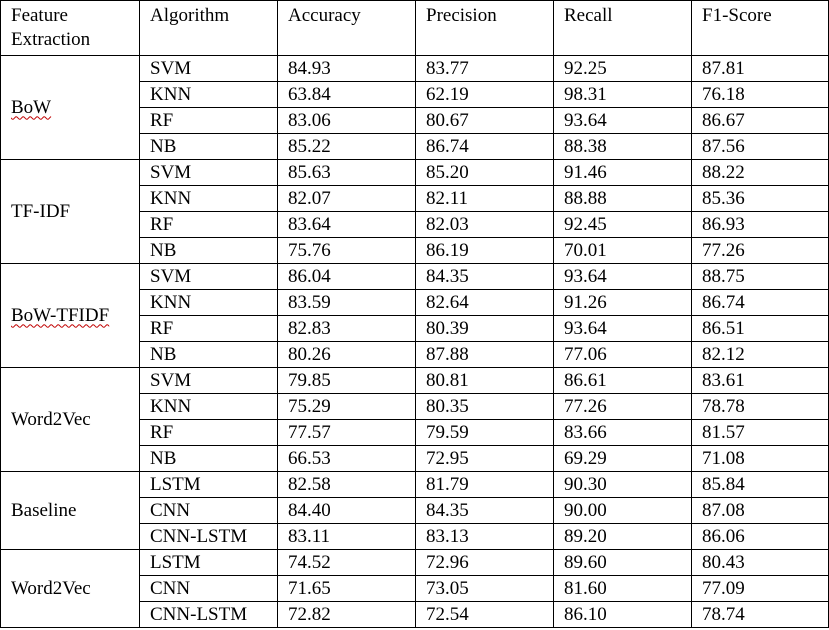  What do you see at coordinates (484, 588) in the screenshot?
I see `precision-cell: 73.05` at bounding box center [484, 588].